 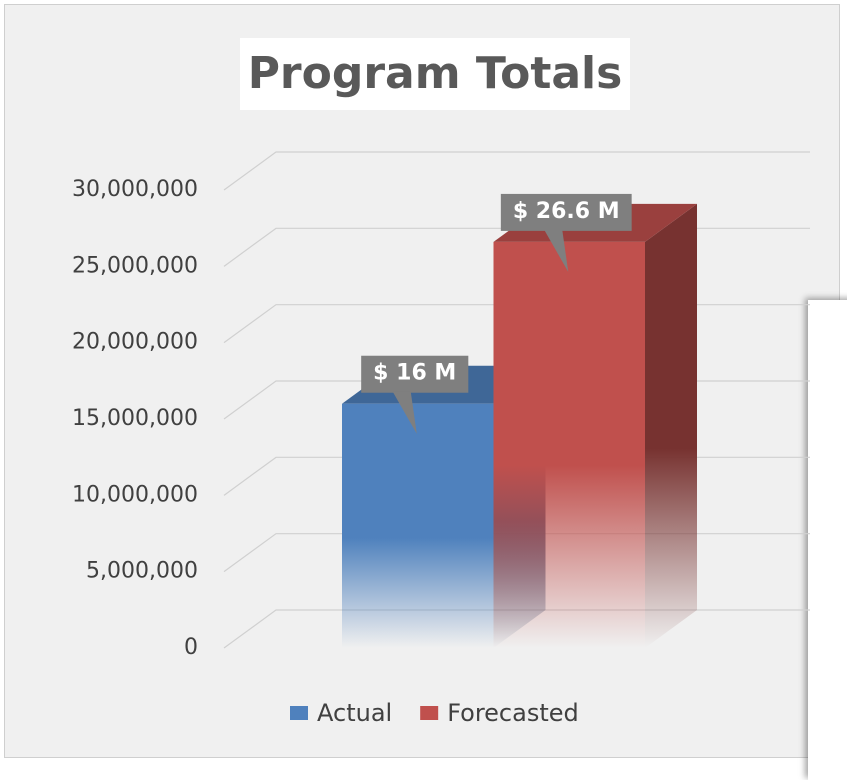 What do you see at coordinates (135, 265) in the screenshot?
I see `y-tick-label: 25,000,000` at bounding box center [135, 265].